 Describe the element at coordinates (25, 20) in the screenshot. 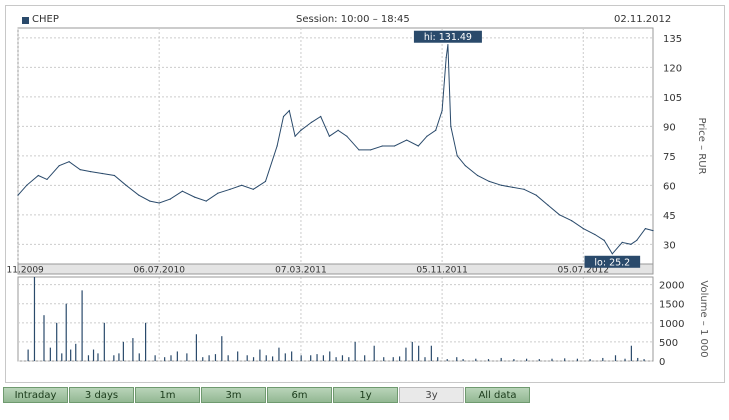

I see `series-color-swatch` at that location.